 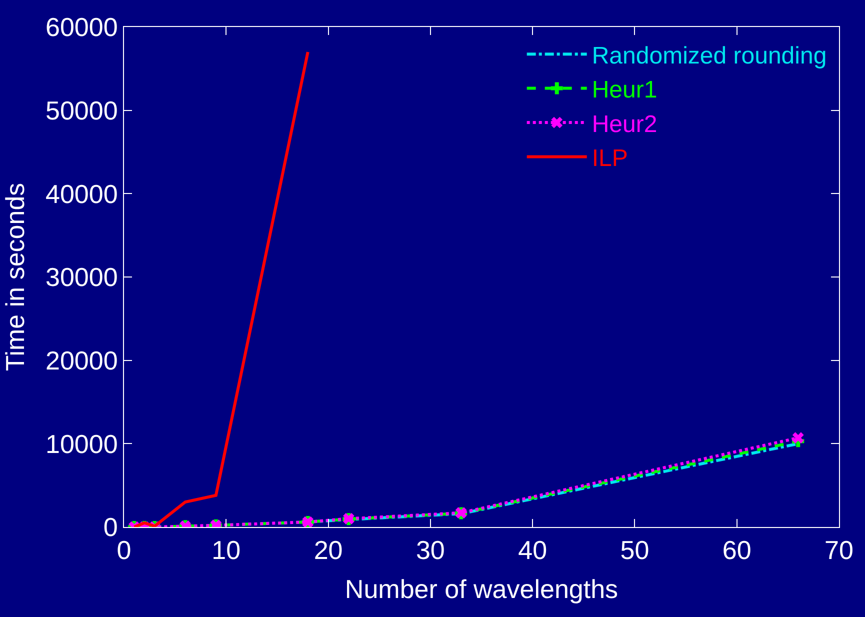 I want to click on legend-label: Heur2, so click(x=625, y=124).